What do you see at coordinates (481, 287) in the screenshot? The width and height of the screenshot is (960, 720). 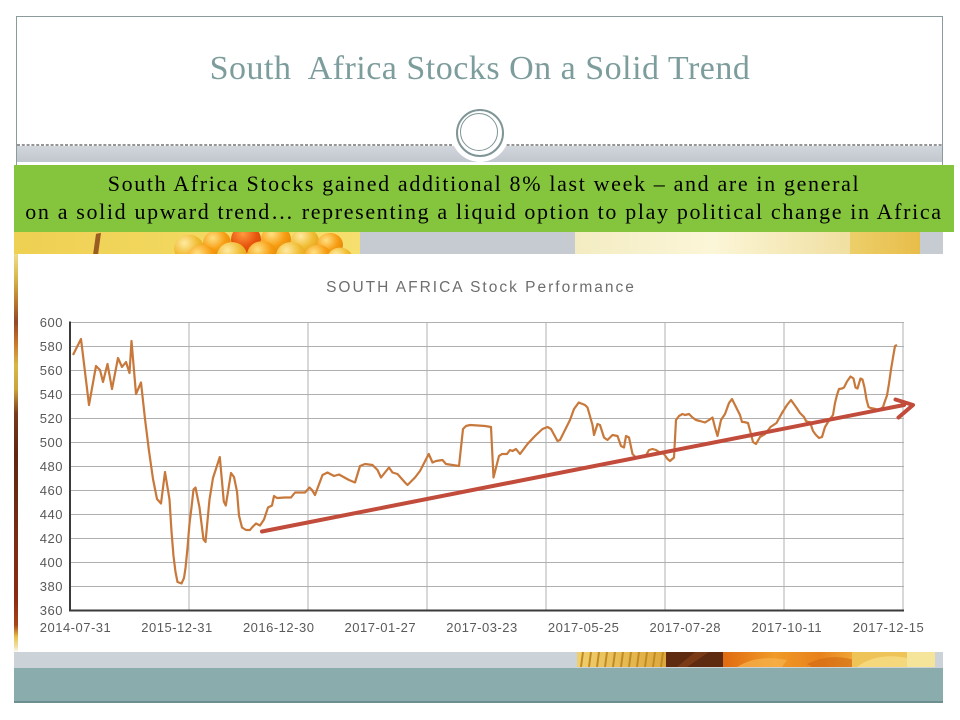 I see `svg-text: SOUTH AFRICA Stock Performance` at bounding box center [481, 287].